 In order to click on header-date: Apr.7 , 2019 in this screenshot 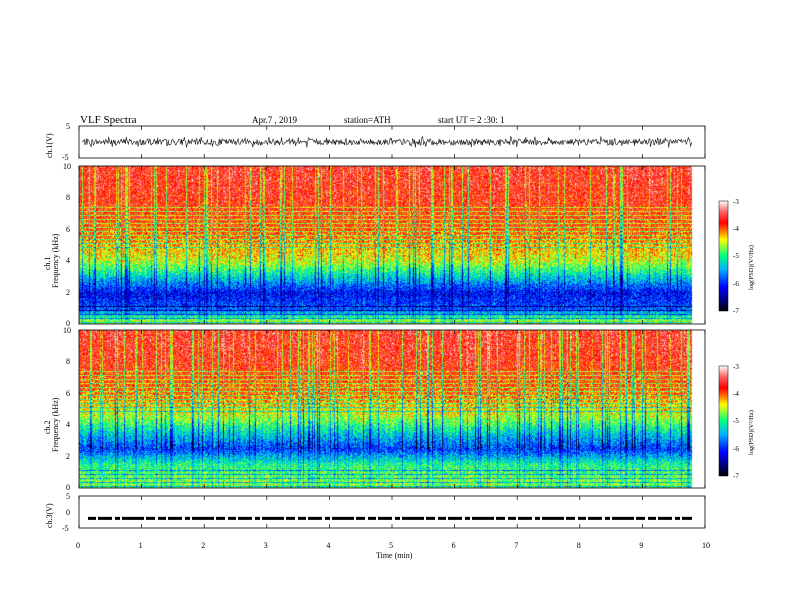, I will do `click(275, 120)`.